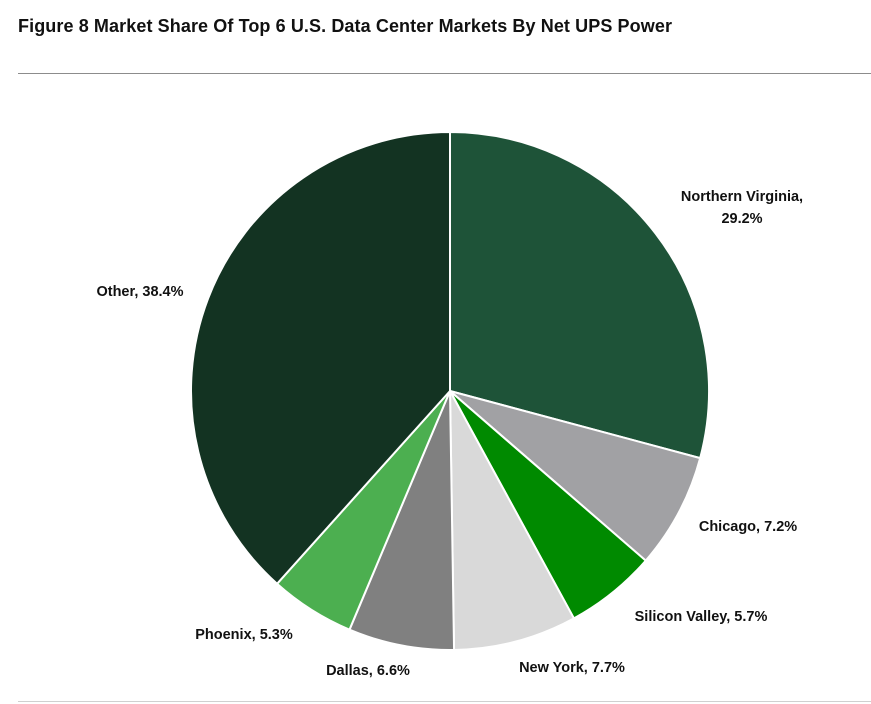 This screenshot has width=871, height=704. I want to click on slice-label-line: Chicago, 7.2%, so click(748, 527).